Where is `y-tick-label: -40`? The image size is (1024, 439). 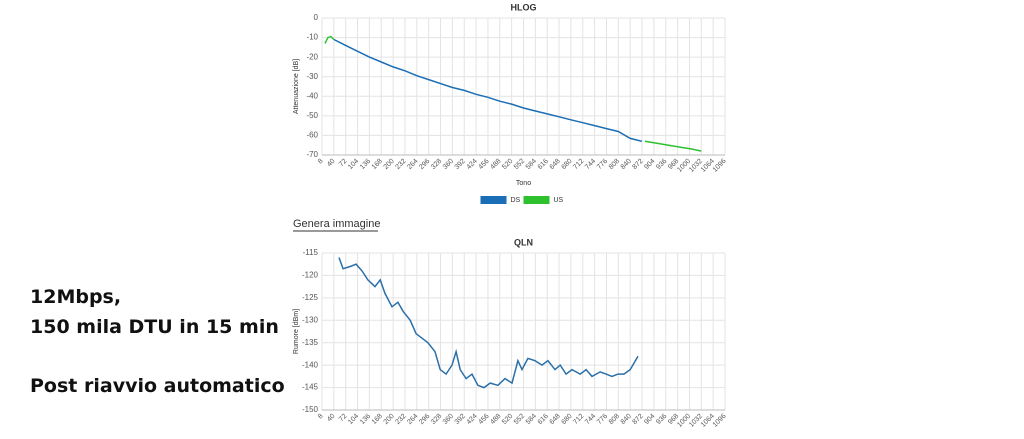
y-tick-label: -40 is located at coordinates (312, 95).